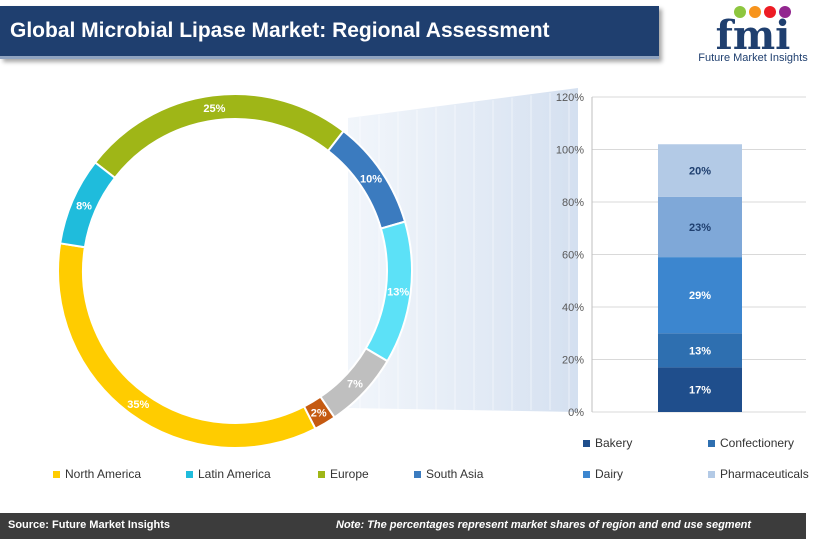  I want to click on donut-legend-item: Latin America, so click(228, 474).